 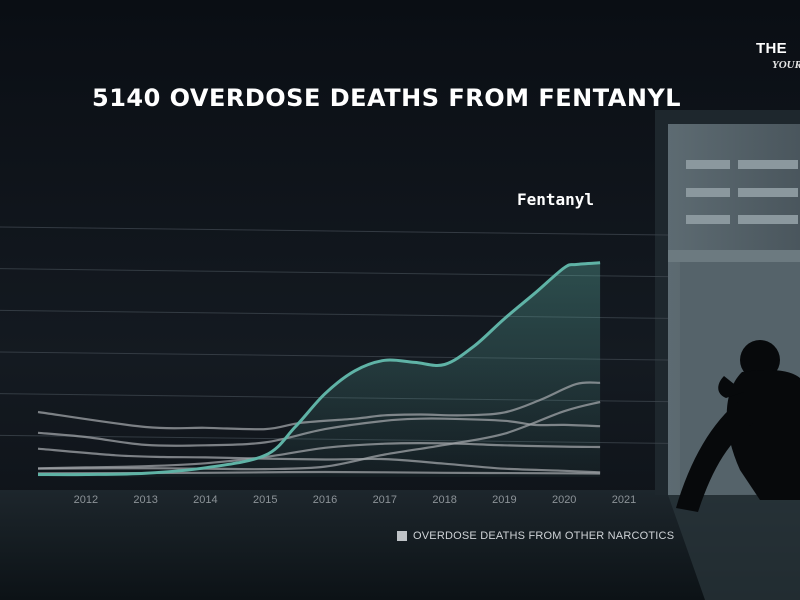 I want to click on legend: OVERDOSE DEATHS FROM OTHER NARCOTICS, so click(x=535, y=536).